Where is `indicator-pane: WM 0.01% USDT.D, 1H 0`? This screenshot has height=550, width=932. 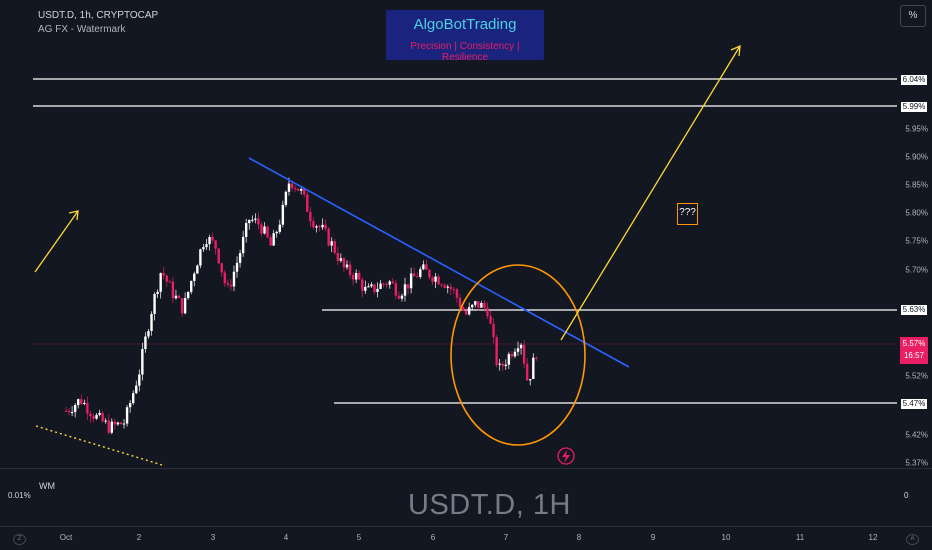 indicator-pane: WM 0.01% USDT.D, 1H 0 is located at coordinates (466, 497).